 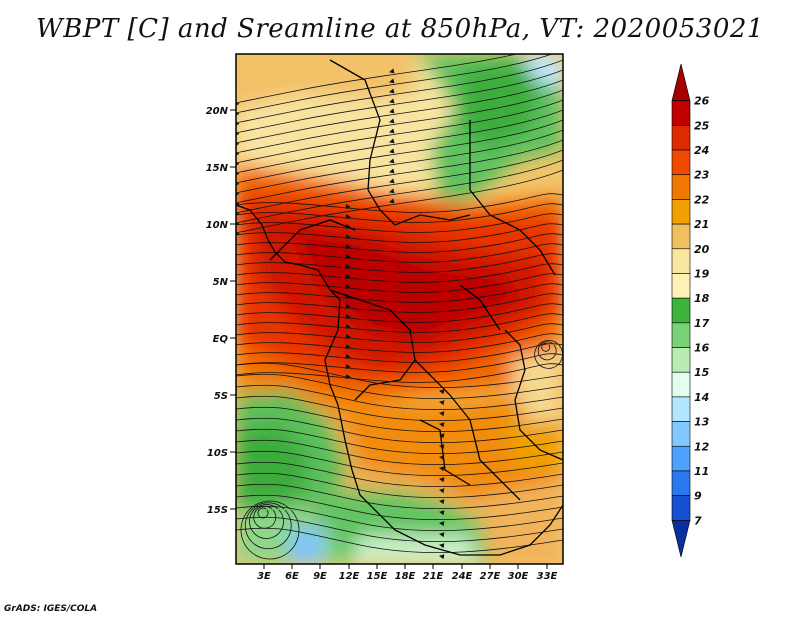 What do you see at coordinates (702, 125) in the screenshot?
I see `colorbar-level-label: 25` at bounding box center [702, 125].